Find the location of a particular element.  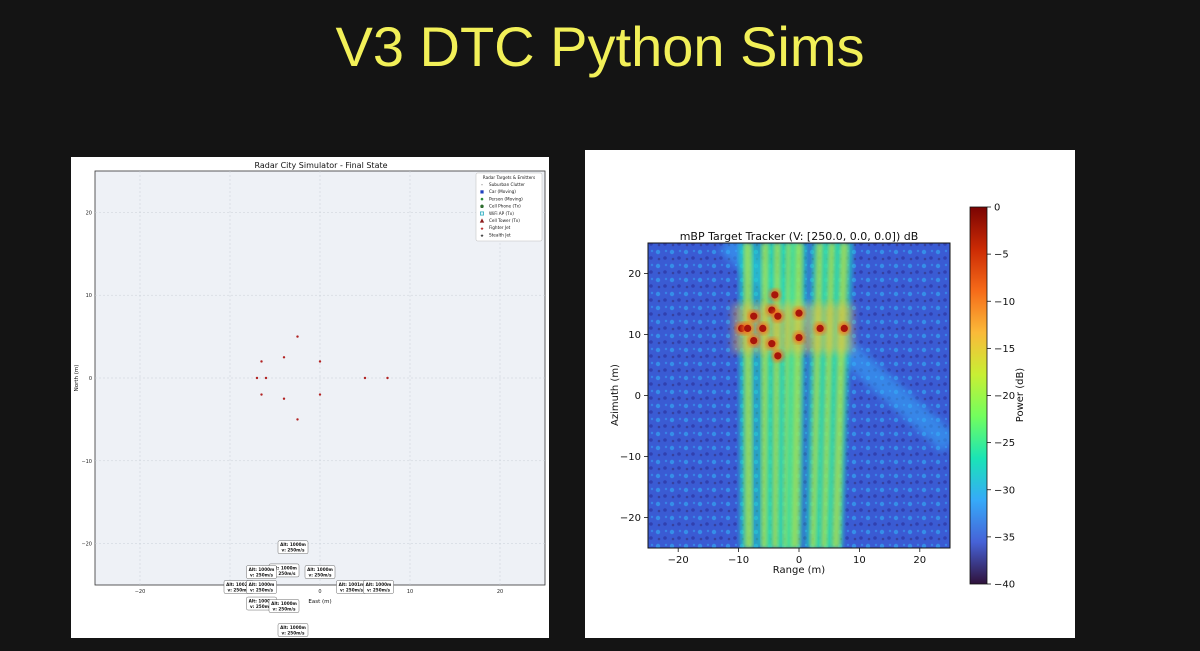

tracker-x-axis-label: Range (m) is located at coordinates (799, 570).